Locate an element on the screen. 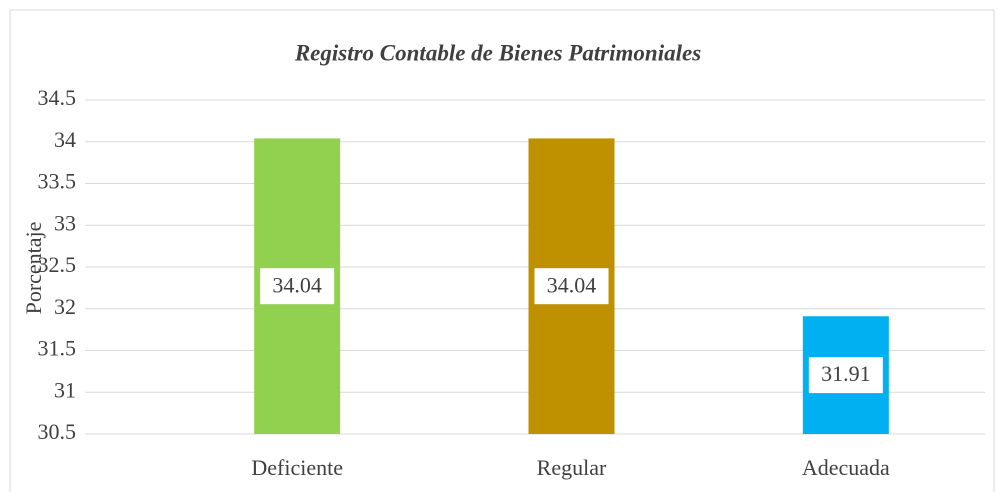 This screenshot has width=998, height=492. data-label: 31.91 is located at coordinates (846, 373).